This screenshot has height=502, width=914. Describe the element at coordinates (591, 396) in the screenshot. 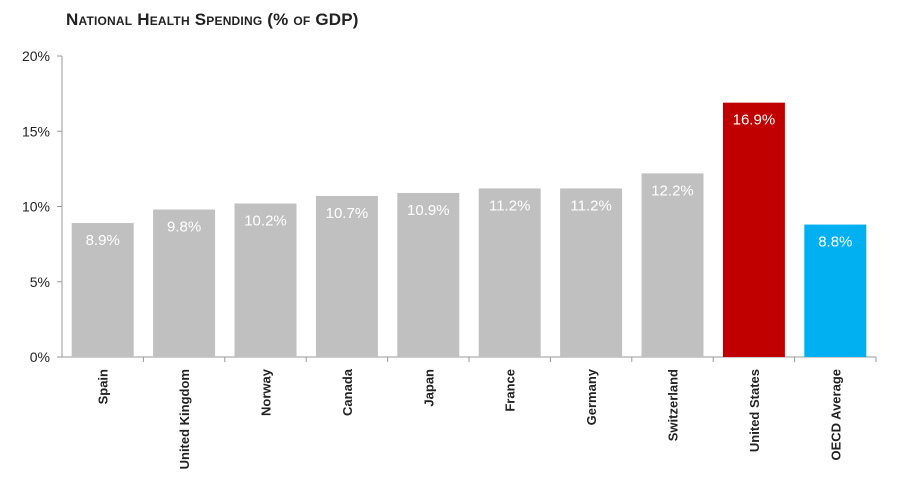

I see `category-label: Germany` at that location.